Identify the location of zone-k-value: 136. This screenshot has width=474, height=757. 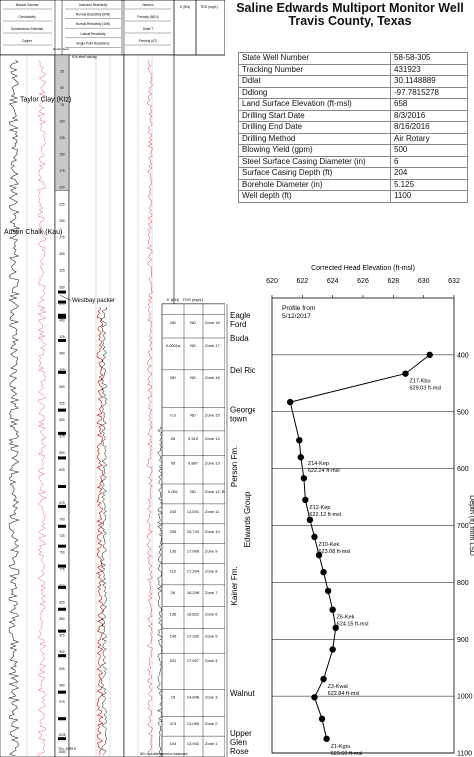
(173, 551).